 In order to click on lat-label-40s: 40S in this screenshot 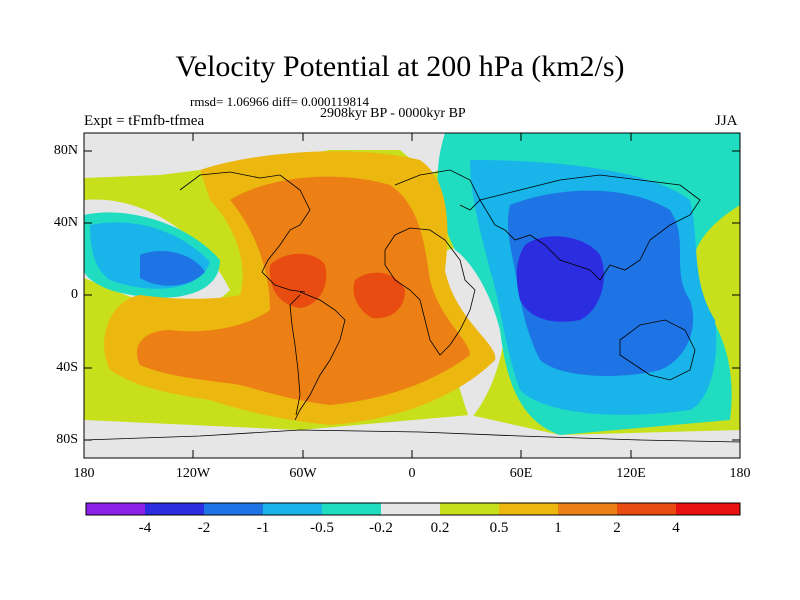, I will do `click(67, 367)`.